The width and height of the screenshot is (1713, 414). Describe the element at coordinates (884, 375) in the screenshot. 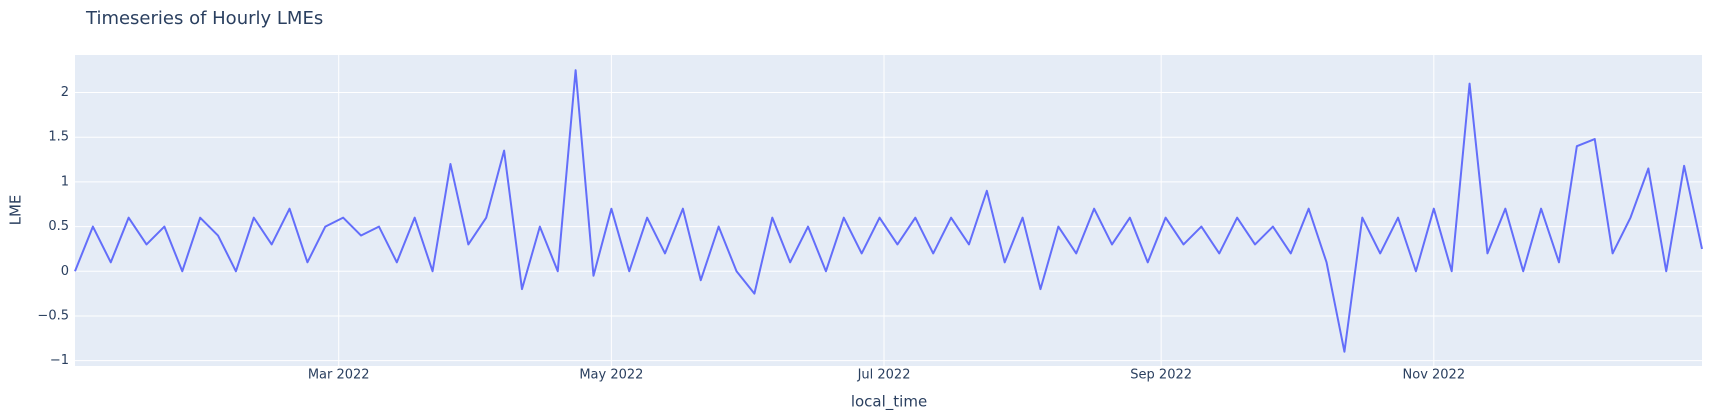

I see `x-tick-label: Jul 2022` at that location.